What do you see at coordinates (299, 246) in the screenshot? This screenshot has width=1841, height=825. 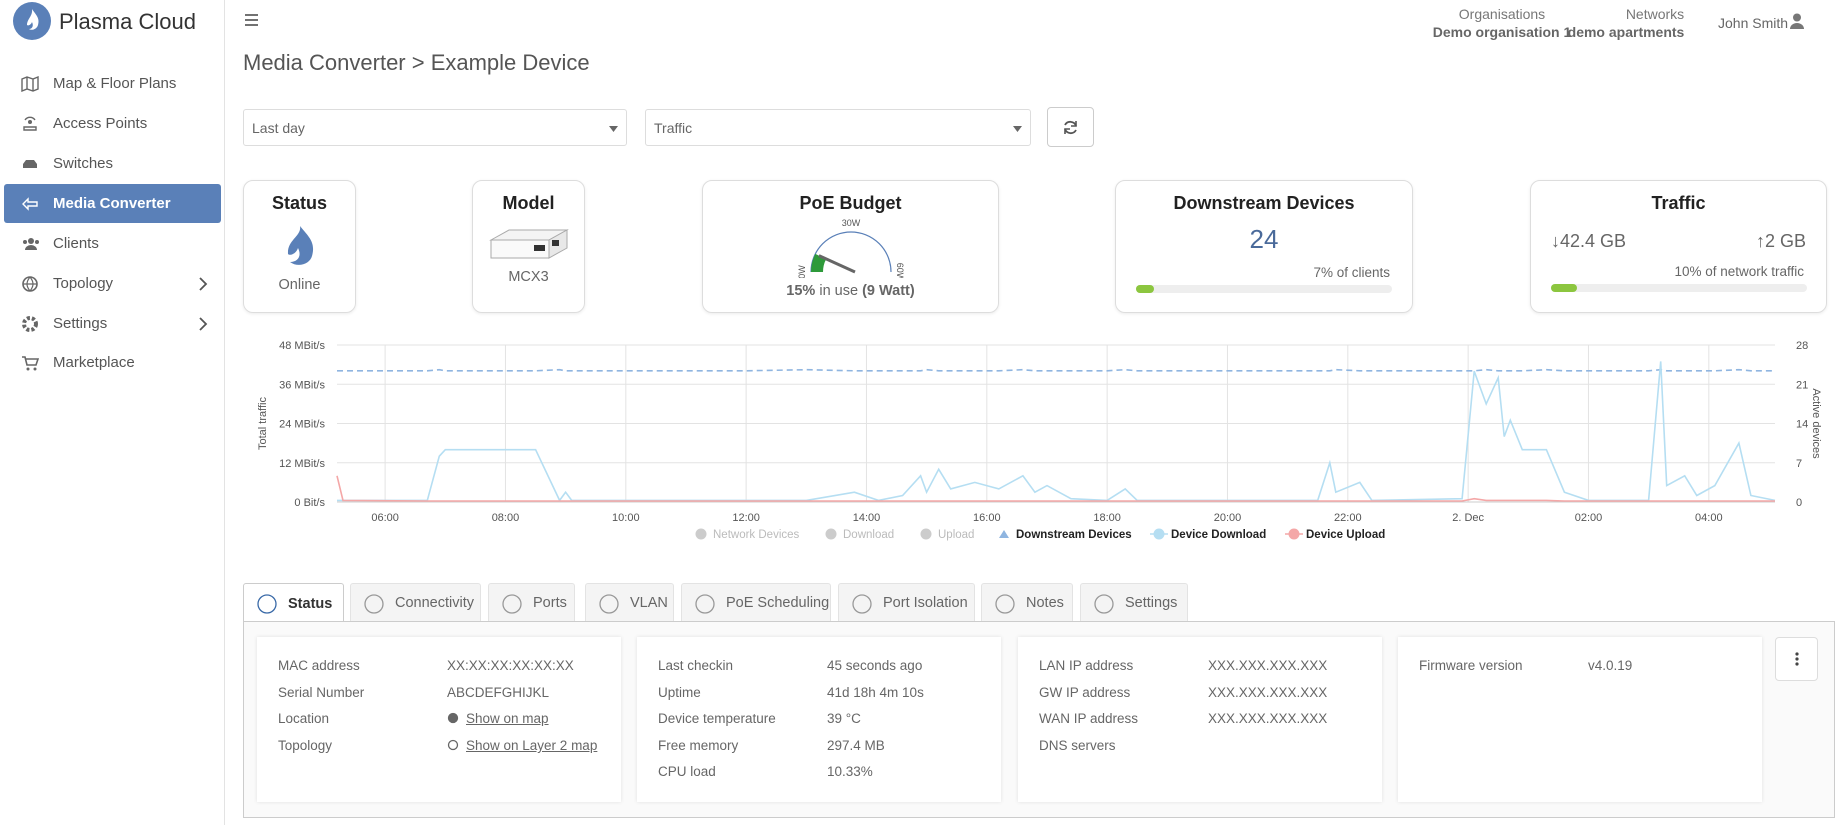 I see `status-card: Status Online` at bounding box center [299, 246].